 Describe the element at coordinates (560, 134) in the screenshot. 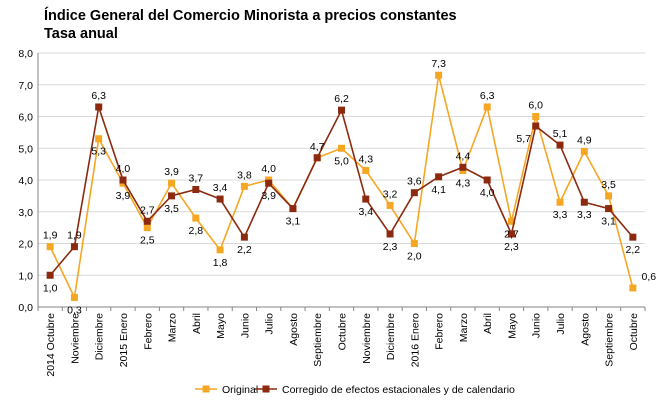

I see `data-label: 5,1` at that location.